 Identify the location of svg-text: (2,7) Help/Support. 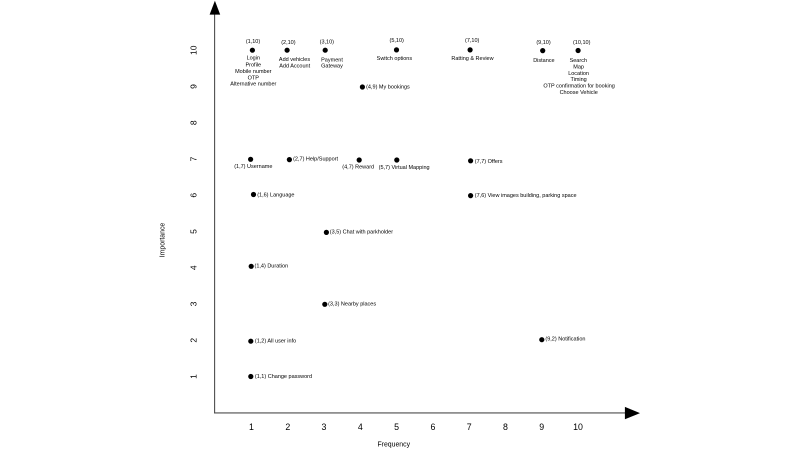
(315, 159).